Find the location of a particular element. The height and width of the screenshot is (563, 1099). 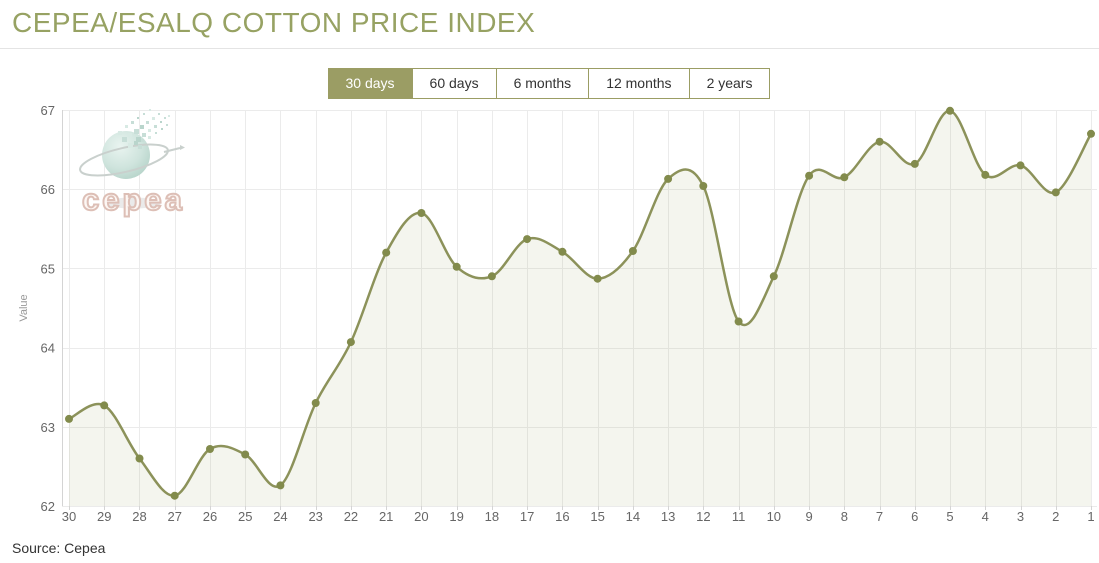

x-tick-label: 1 is located at coordinates (1090, 516).